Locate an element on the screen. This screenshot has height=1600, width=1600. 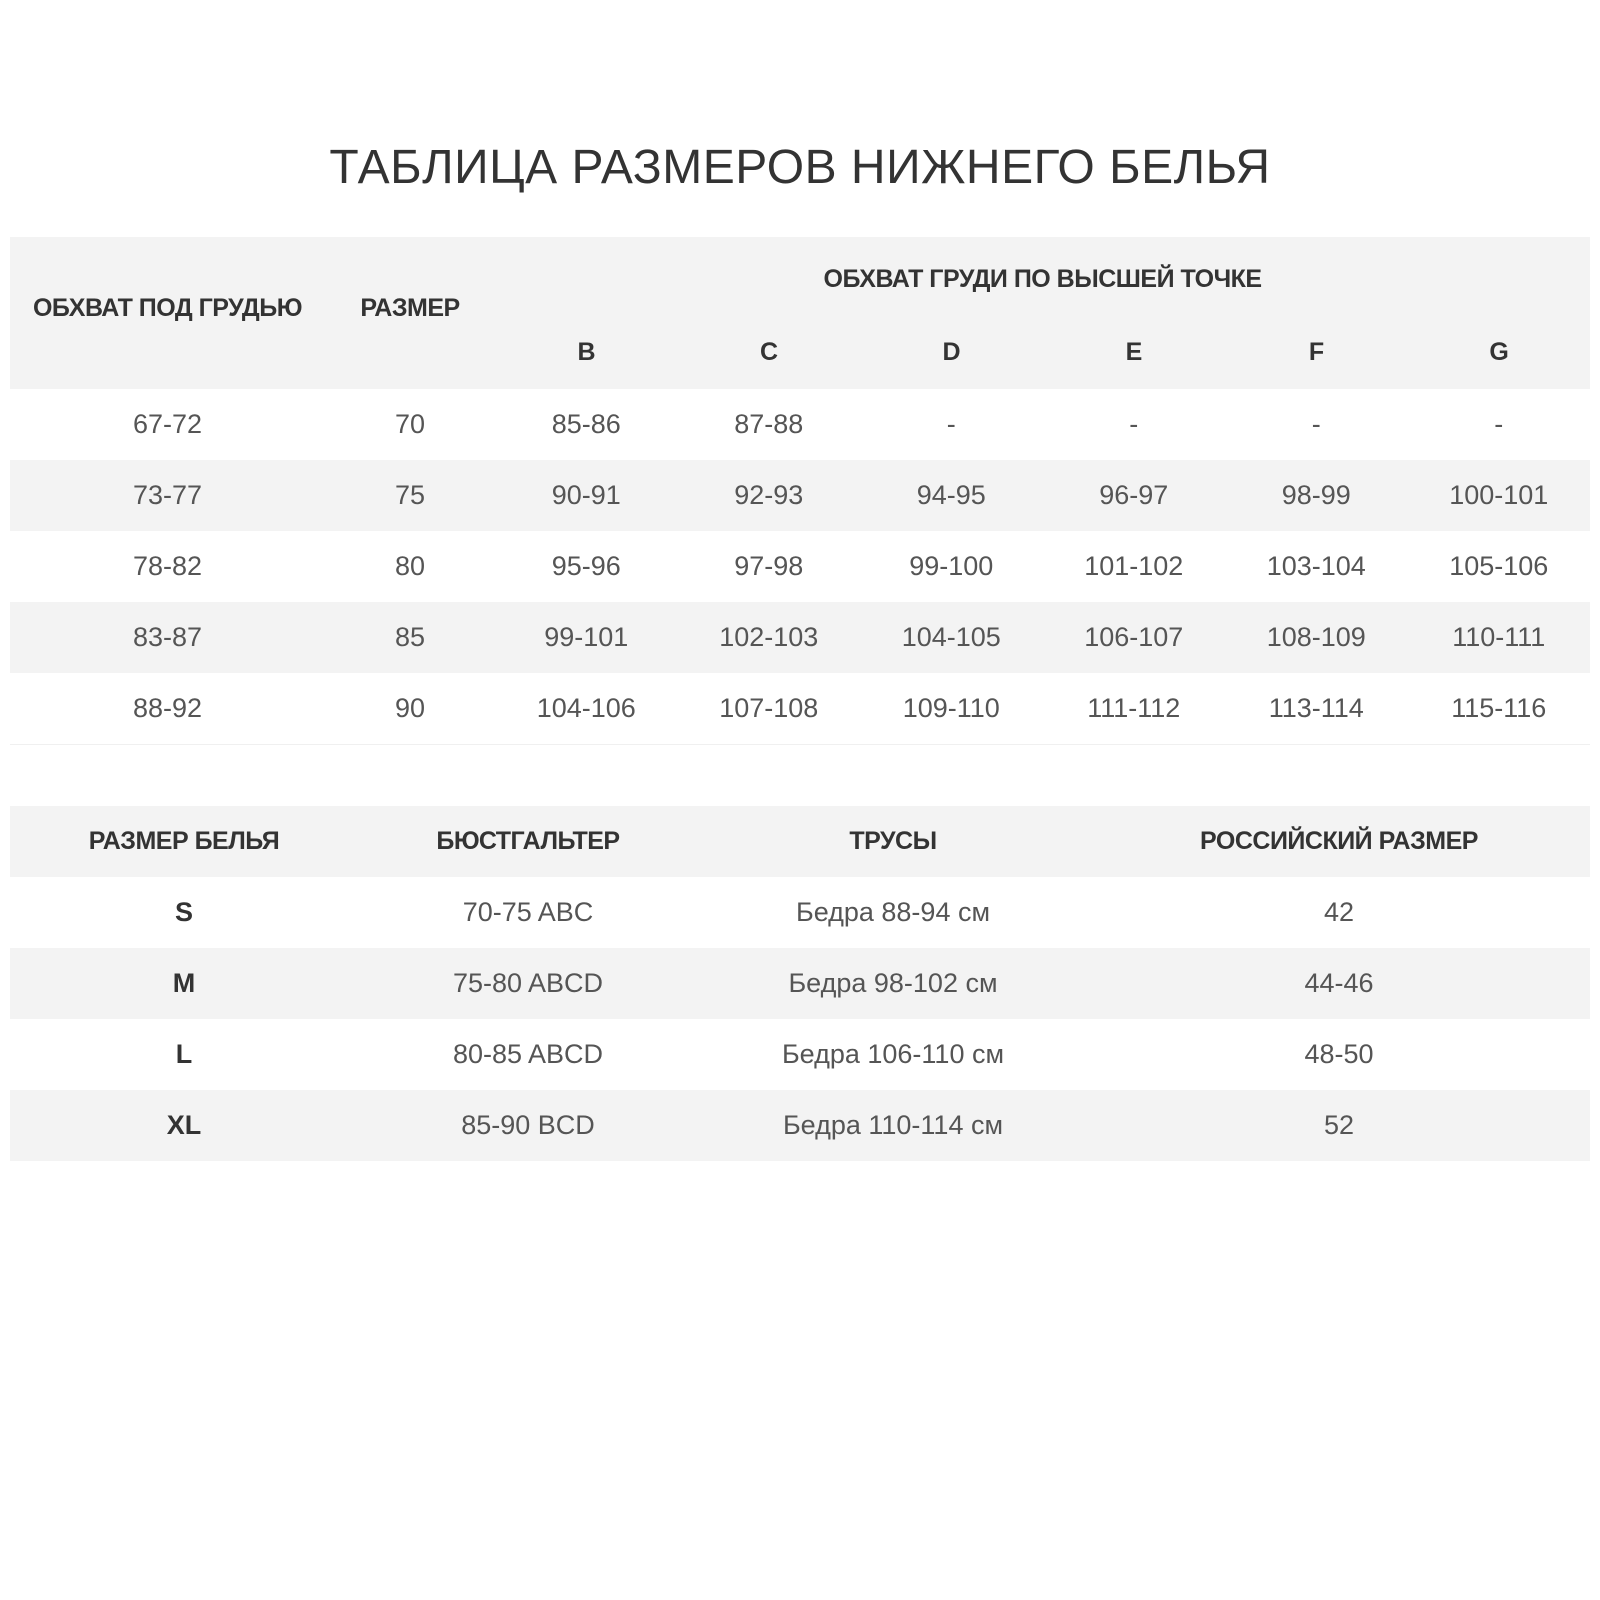
table-cell: 85-90 BCD is located at coordinates (528, 1125).